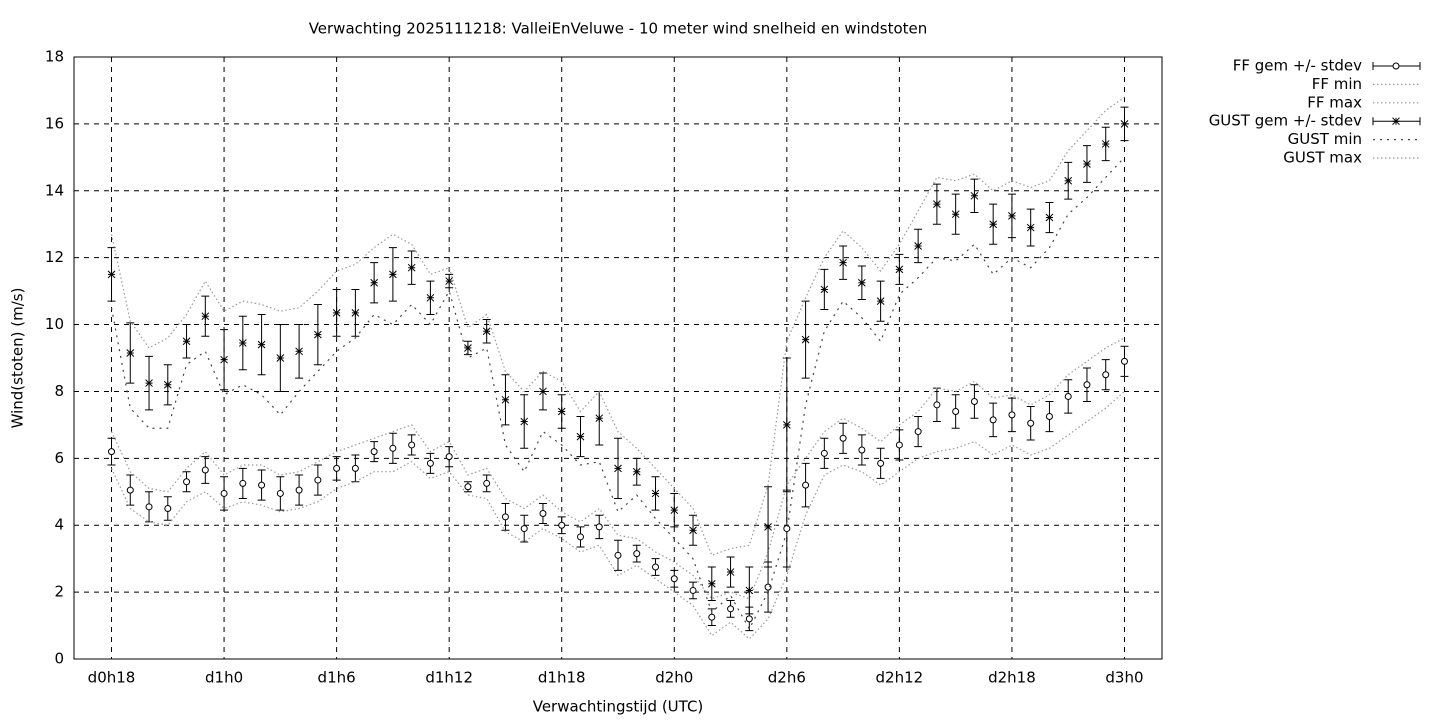  What do you see at coordinates (787, 678) in the screenshot?
I see `x-tick-label: d2h6` at bounding box center [787, 678].